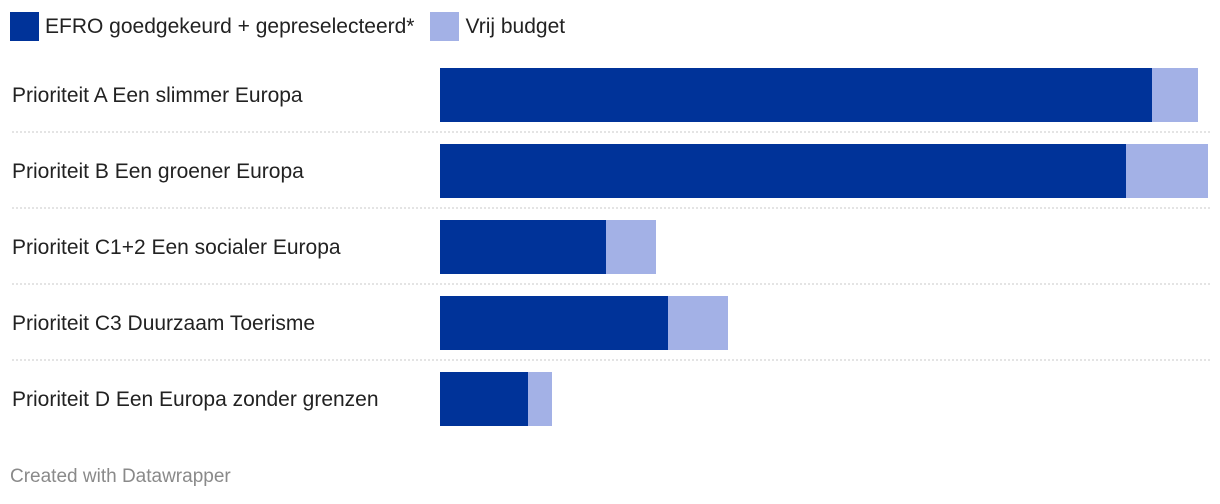 The image size is (1220, 504). What do you see at coordinates (120, 476) in the screenshot?
I see `footer-credit: Created with Datawrapper` at bounding box center [120, 476].